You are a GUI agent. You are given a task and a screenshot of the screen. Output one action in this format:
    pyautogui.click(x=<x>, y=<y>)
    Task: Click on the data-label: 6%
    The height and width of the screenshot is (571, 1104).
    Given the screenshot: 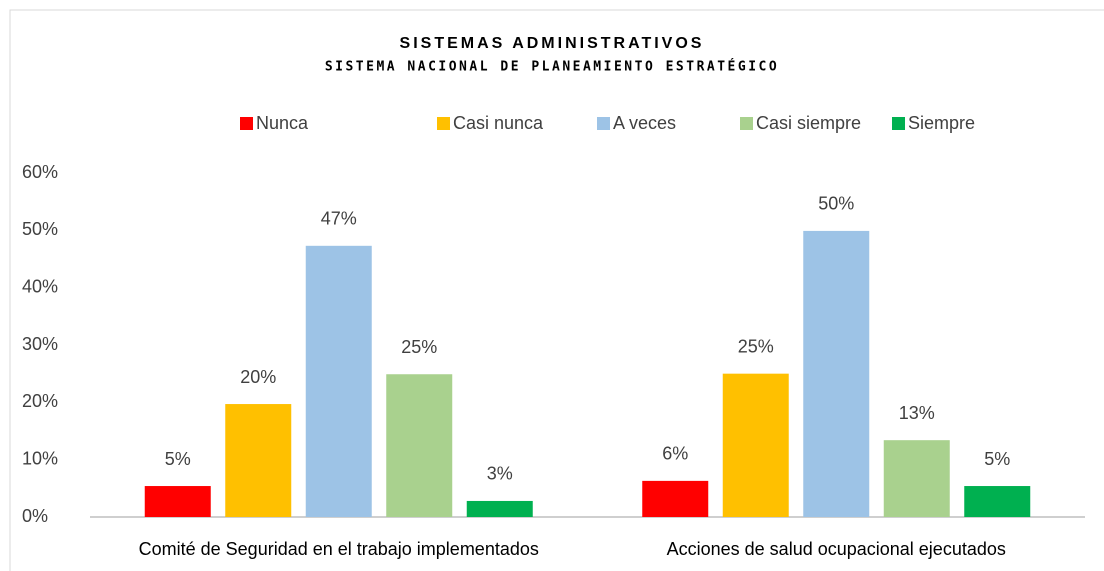 What is the action you would take?
    pyautogui.click(x=675, y=454)
    